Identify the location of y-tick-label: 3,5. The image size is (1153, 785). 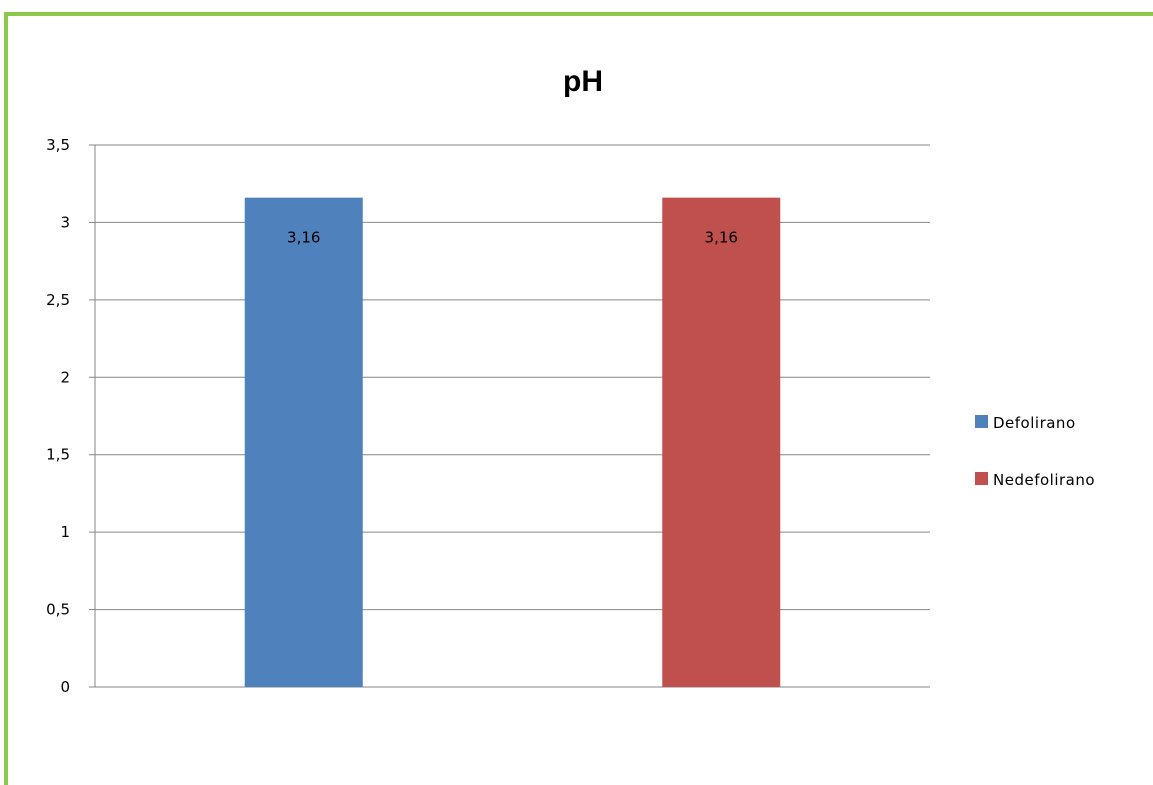
(58, 145).